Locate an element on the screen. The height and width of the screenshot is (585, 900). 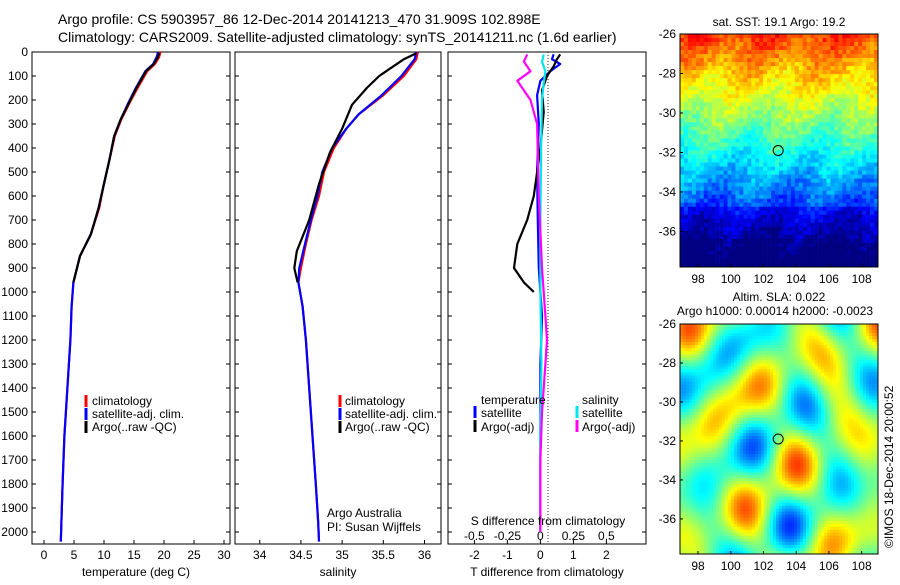
sst-heatmap is located at coordinates (779, 150).